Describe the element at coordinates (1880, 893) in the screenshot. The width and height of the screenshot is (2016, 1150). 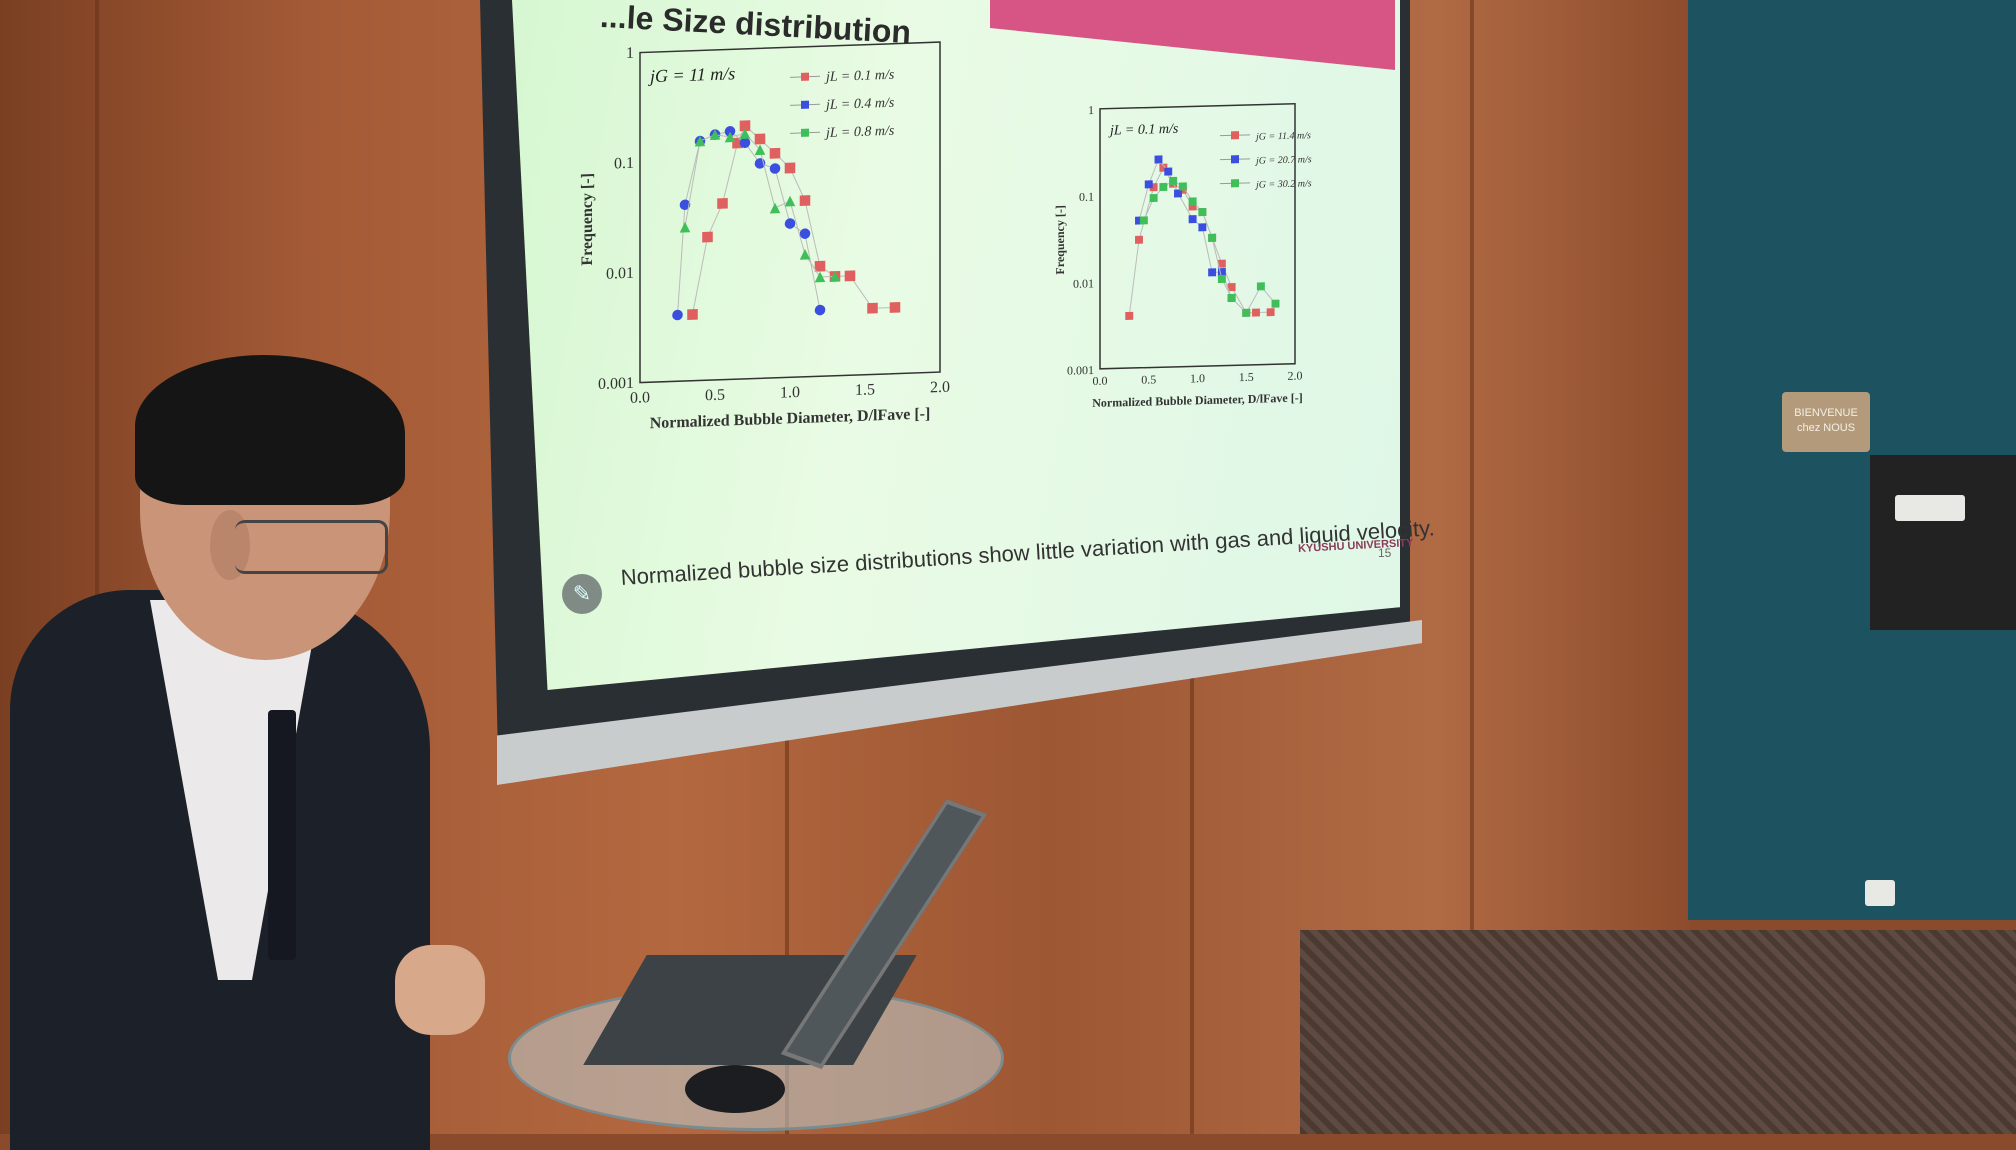
I see `power-outlet` at that location.